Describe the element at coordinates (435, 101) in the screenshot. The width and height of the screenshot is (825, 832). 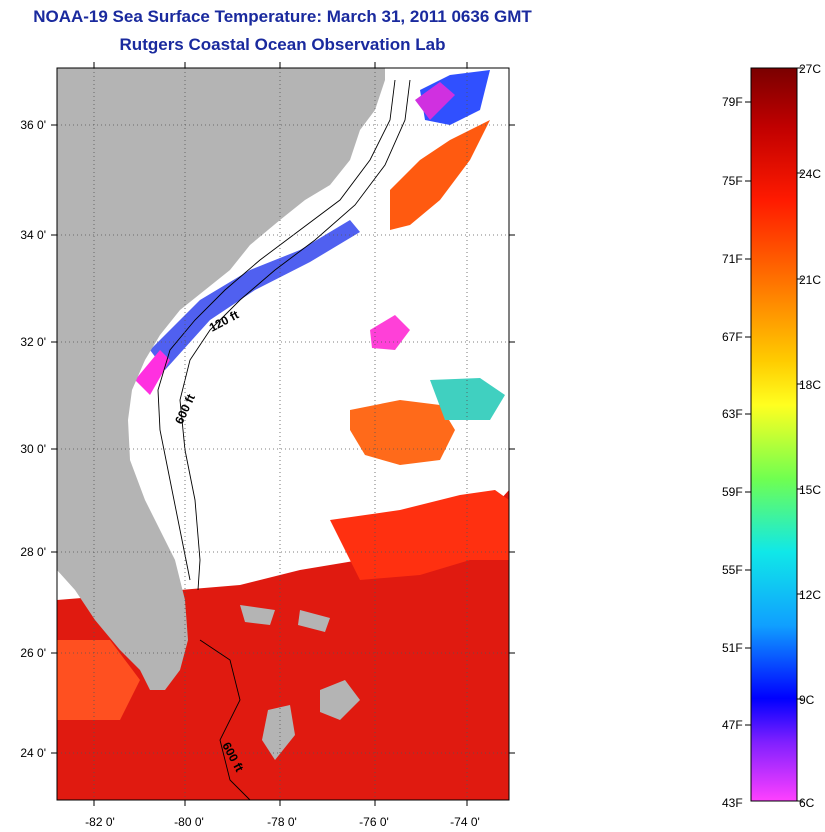
I see `coldest-north-patch` at that location.